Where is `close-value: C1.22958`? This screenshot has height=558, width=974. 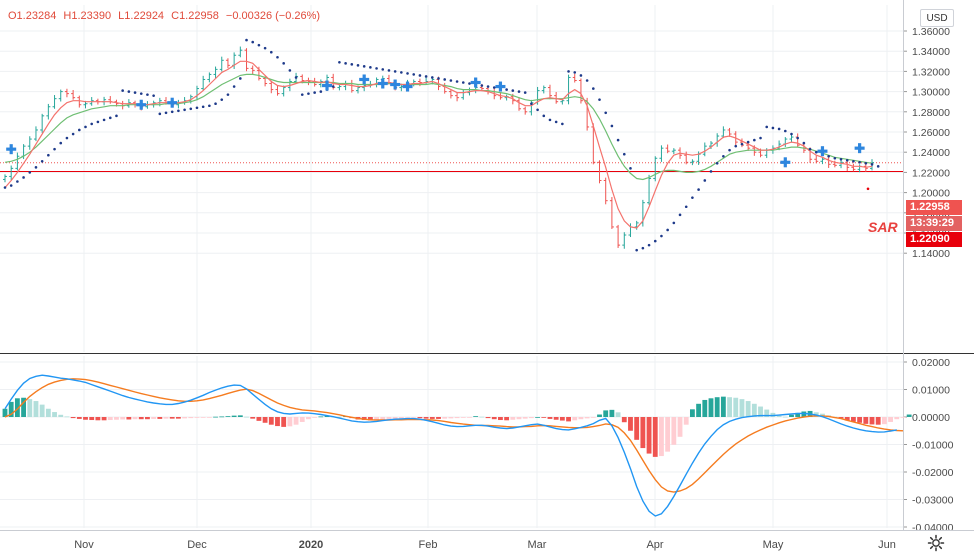 close-value: C1.22958 is located at coordinates (195, 16).